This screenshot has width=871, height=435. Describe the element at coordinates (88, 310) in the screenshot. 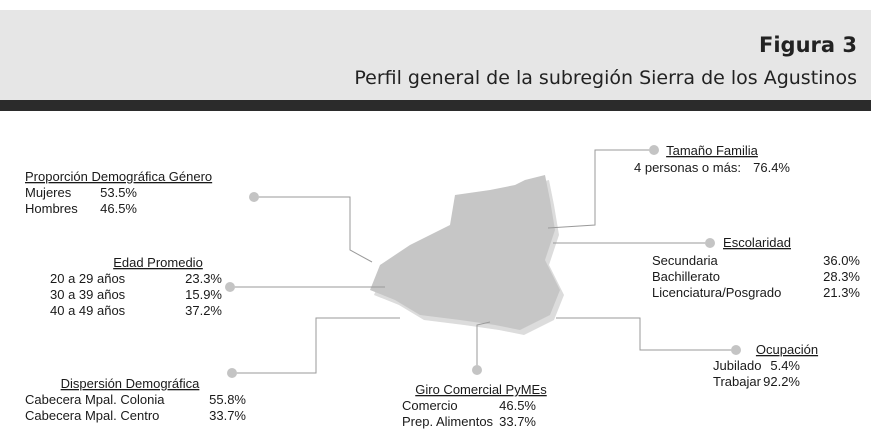

I see `row-label: 40 a 49 años` at that location.